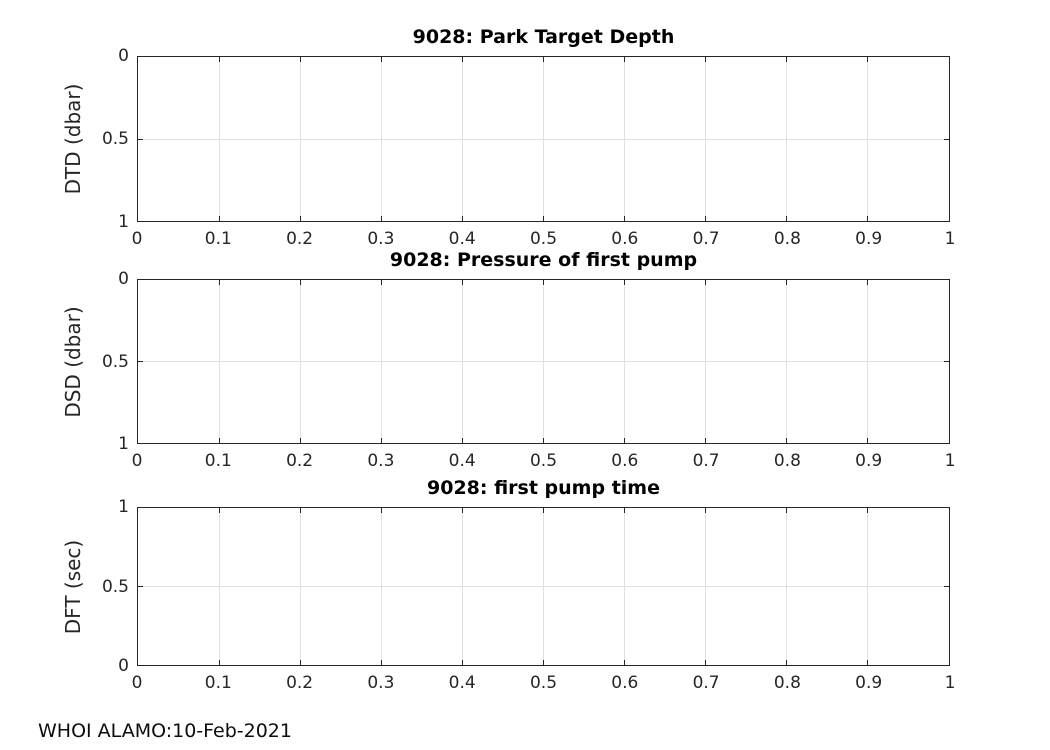  What do you see at coordinates (165, 731) in the screenshot?
I see `figure-watermark: WHOI ALAMO:10-Feb-2021` at bounding box center [165, 731].